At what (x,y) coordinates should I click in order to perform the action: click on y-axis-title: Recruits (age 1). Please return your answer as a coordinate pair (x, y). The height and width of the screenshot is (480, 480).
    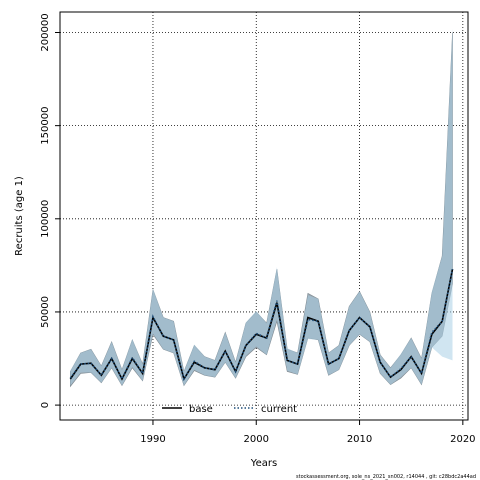
    Looking at the image, I should click on (19, 216).